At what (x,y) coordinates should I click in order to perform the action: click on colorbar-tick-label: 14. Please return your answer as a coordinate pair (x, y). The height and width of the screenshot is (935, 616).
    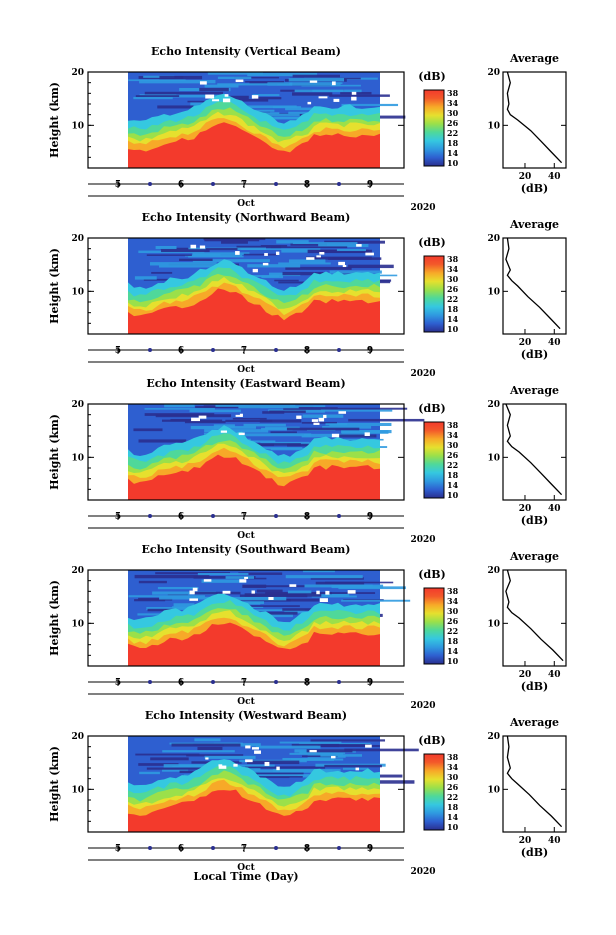
    Looking at the image, I should click on (453, 319).